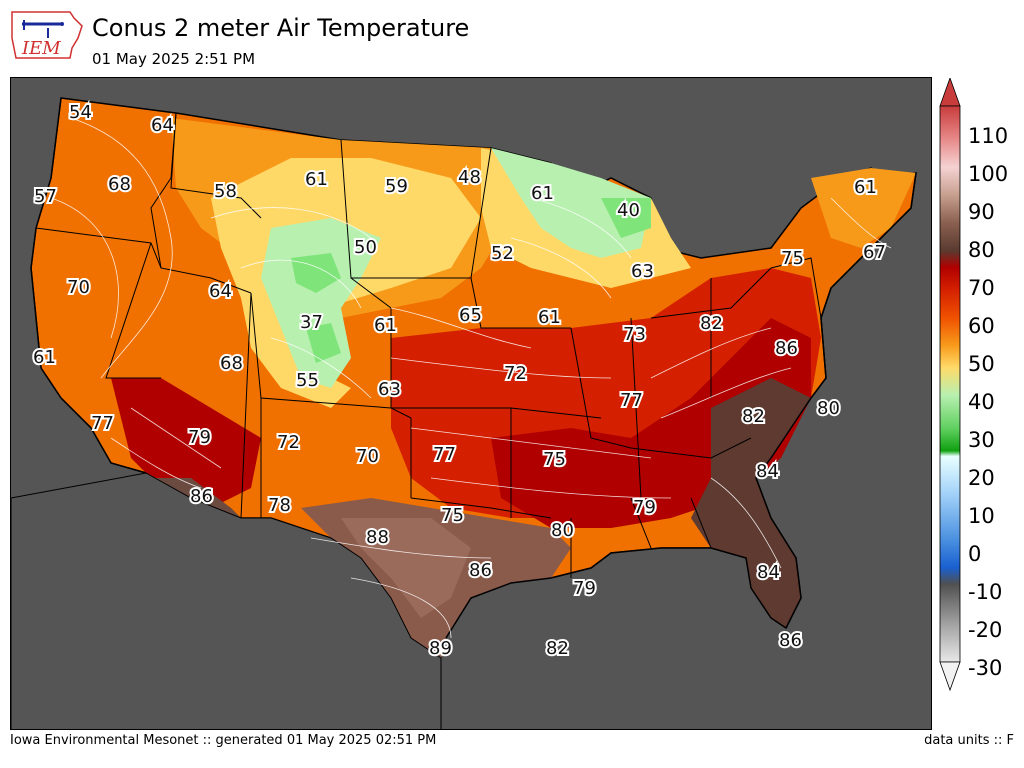  Describe the element at coordinates (981, 326) in the screenshot. I see `colorbar-tick: 60` at that location.